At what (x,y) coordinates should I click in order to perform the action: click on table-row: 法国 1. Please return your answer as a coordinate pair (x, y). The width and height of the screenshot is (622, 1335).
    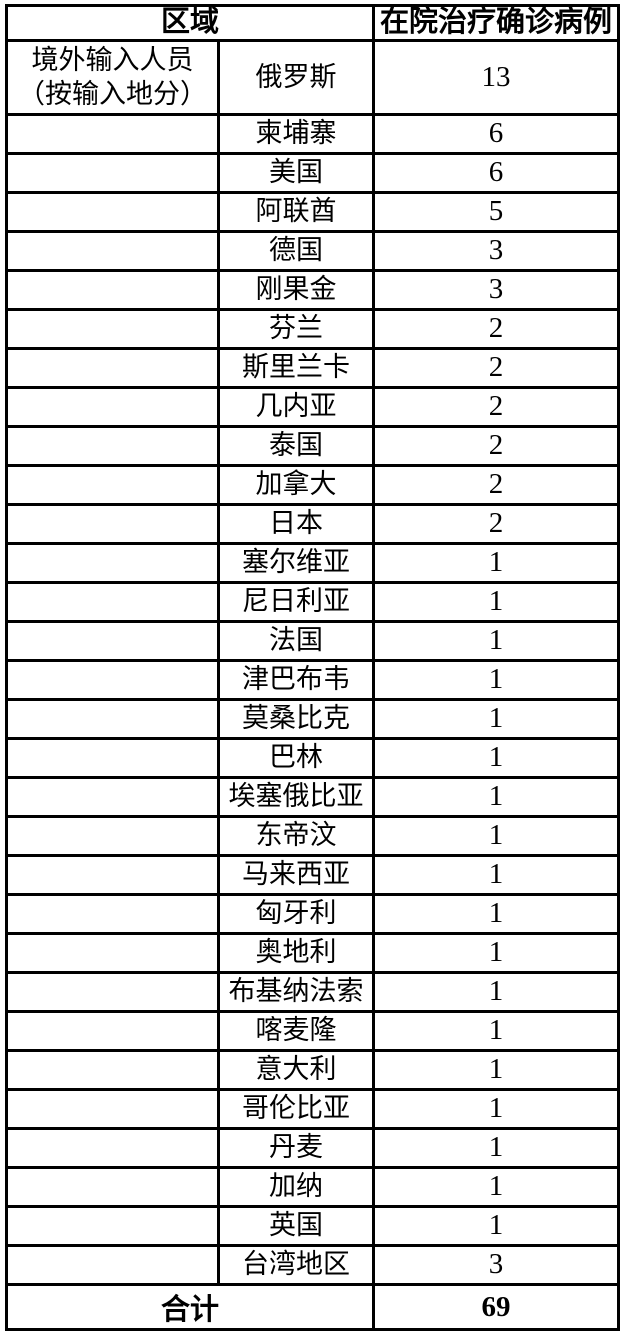
    Looking at the image, I should click on (313, 641).